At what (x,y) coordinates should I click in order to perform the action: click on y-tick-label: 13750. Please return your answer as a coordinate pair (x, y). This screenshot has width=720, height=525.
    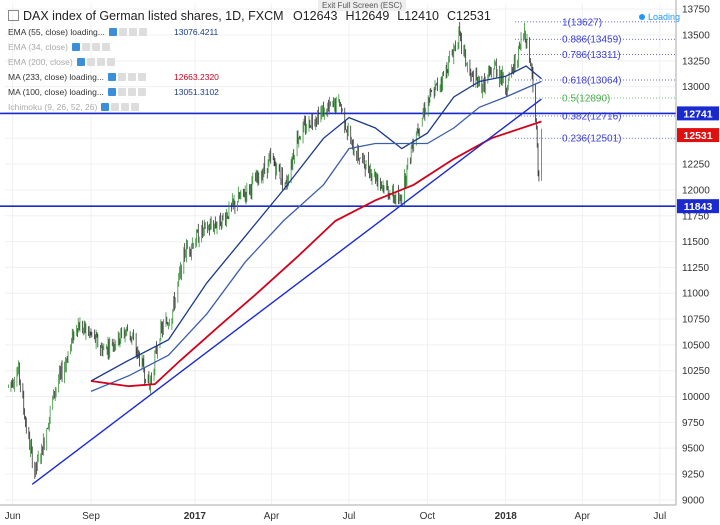
    Looking at the image, I should click on (696, 10).